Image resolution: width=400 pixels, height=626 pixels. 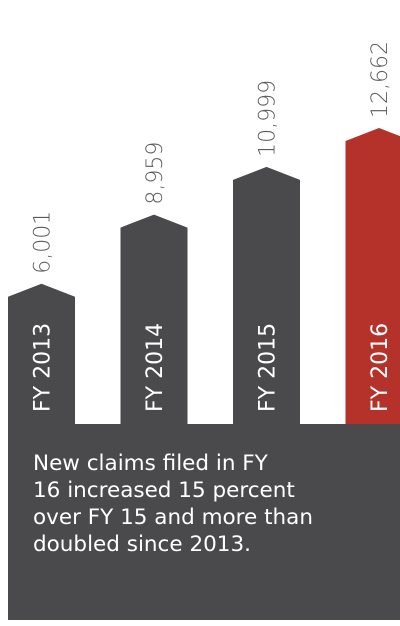 What do you see at coordinates (268, 118) in the screenshot?
I see `value-label: 10,999` at bounding box center [268, 118].